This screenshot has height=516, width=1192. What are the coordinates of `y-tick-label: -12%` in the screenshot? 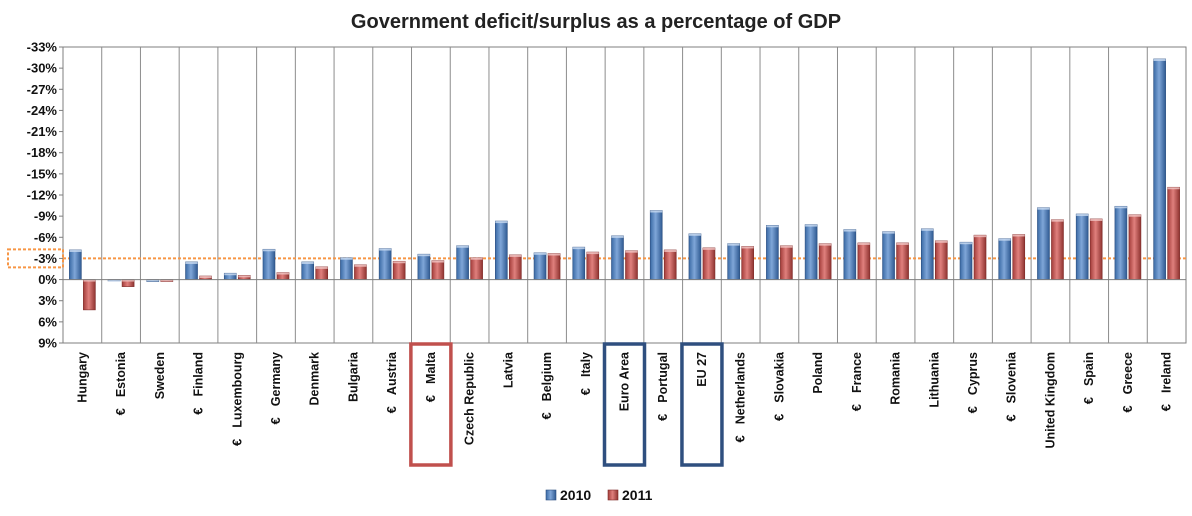 It's located at (42, 195).